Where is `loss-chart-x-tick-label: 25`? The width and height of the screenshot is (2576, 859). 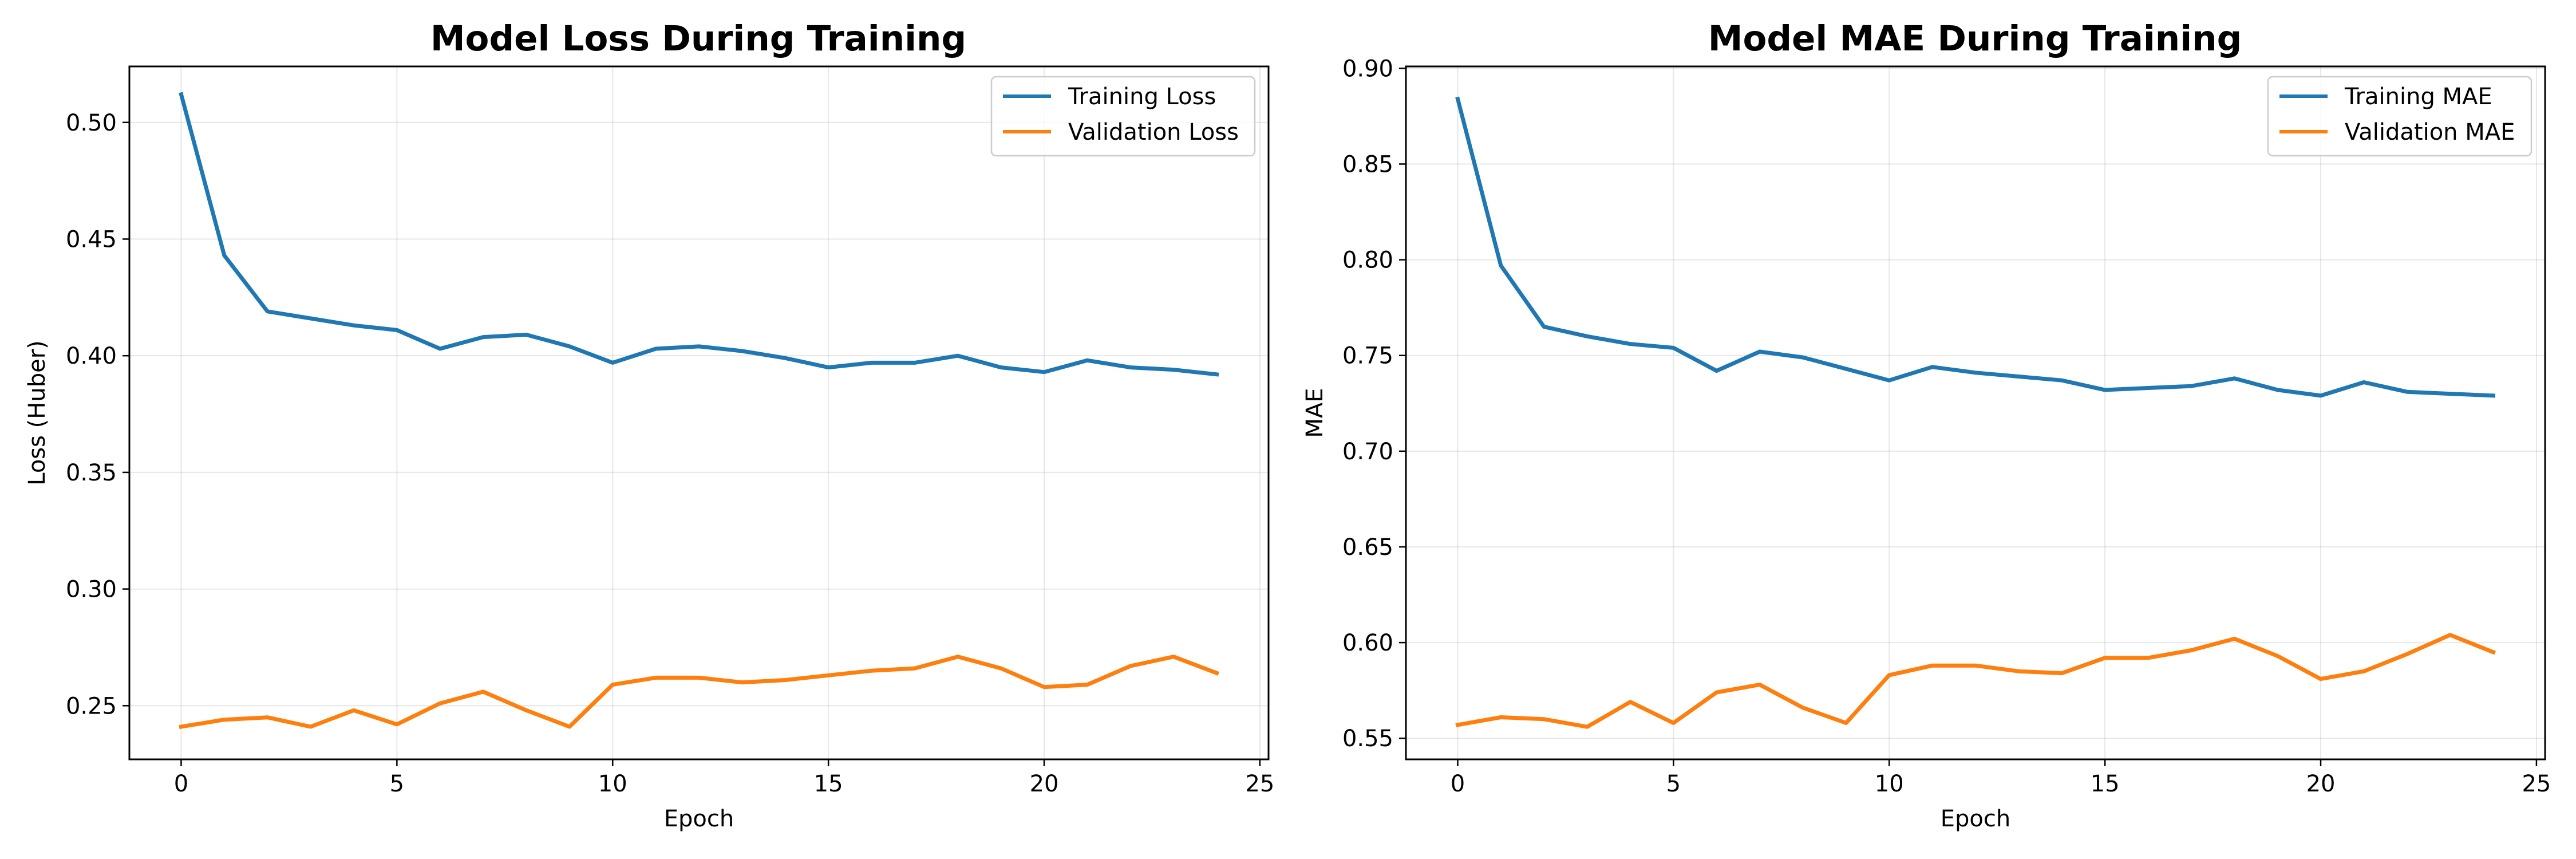 loss-chart-x-tick-label: 25 is located at coordinates (1259, 784).